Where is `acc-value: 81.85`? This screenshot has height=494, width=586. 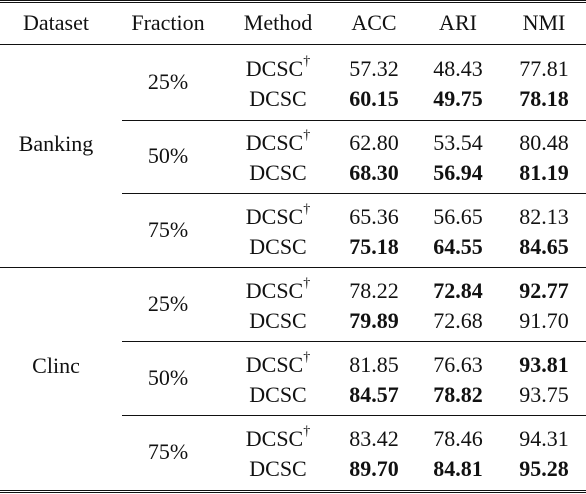 acc-value: 81.85 is located at coordinates (374, 364).